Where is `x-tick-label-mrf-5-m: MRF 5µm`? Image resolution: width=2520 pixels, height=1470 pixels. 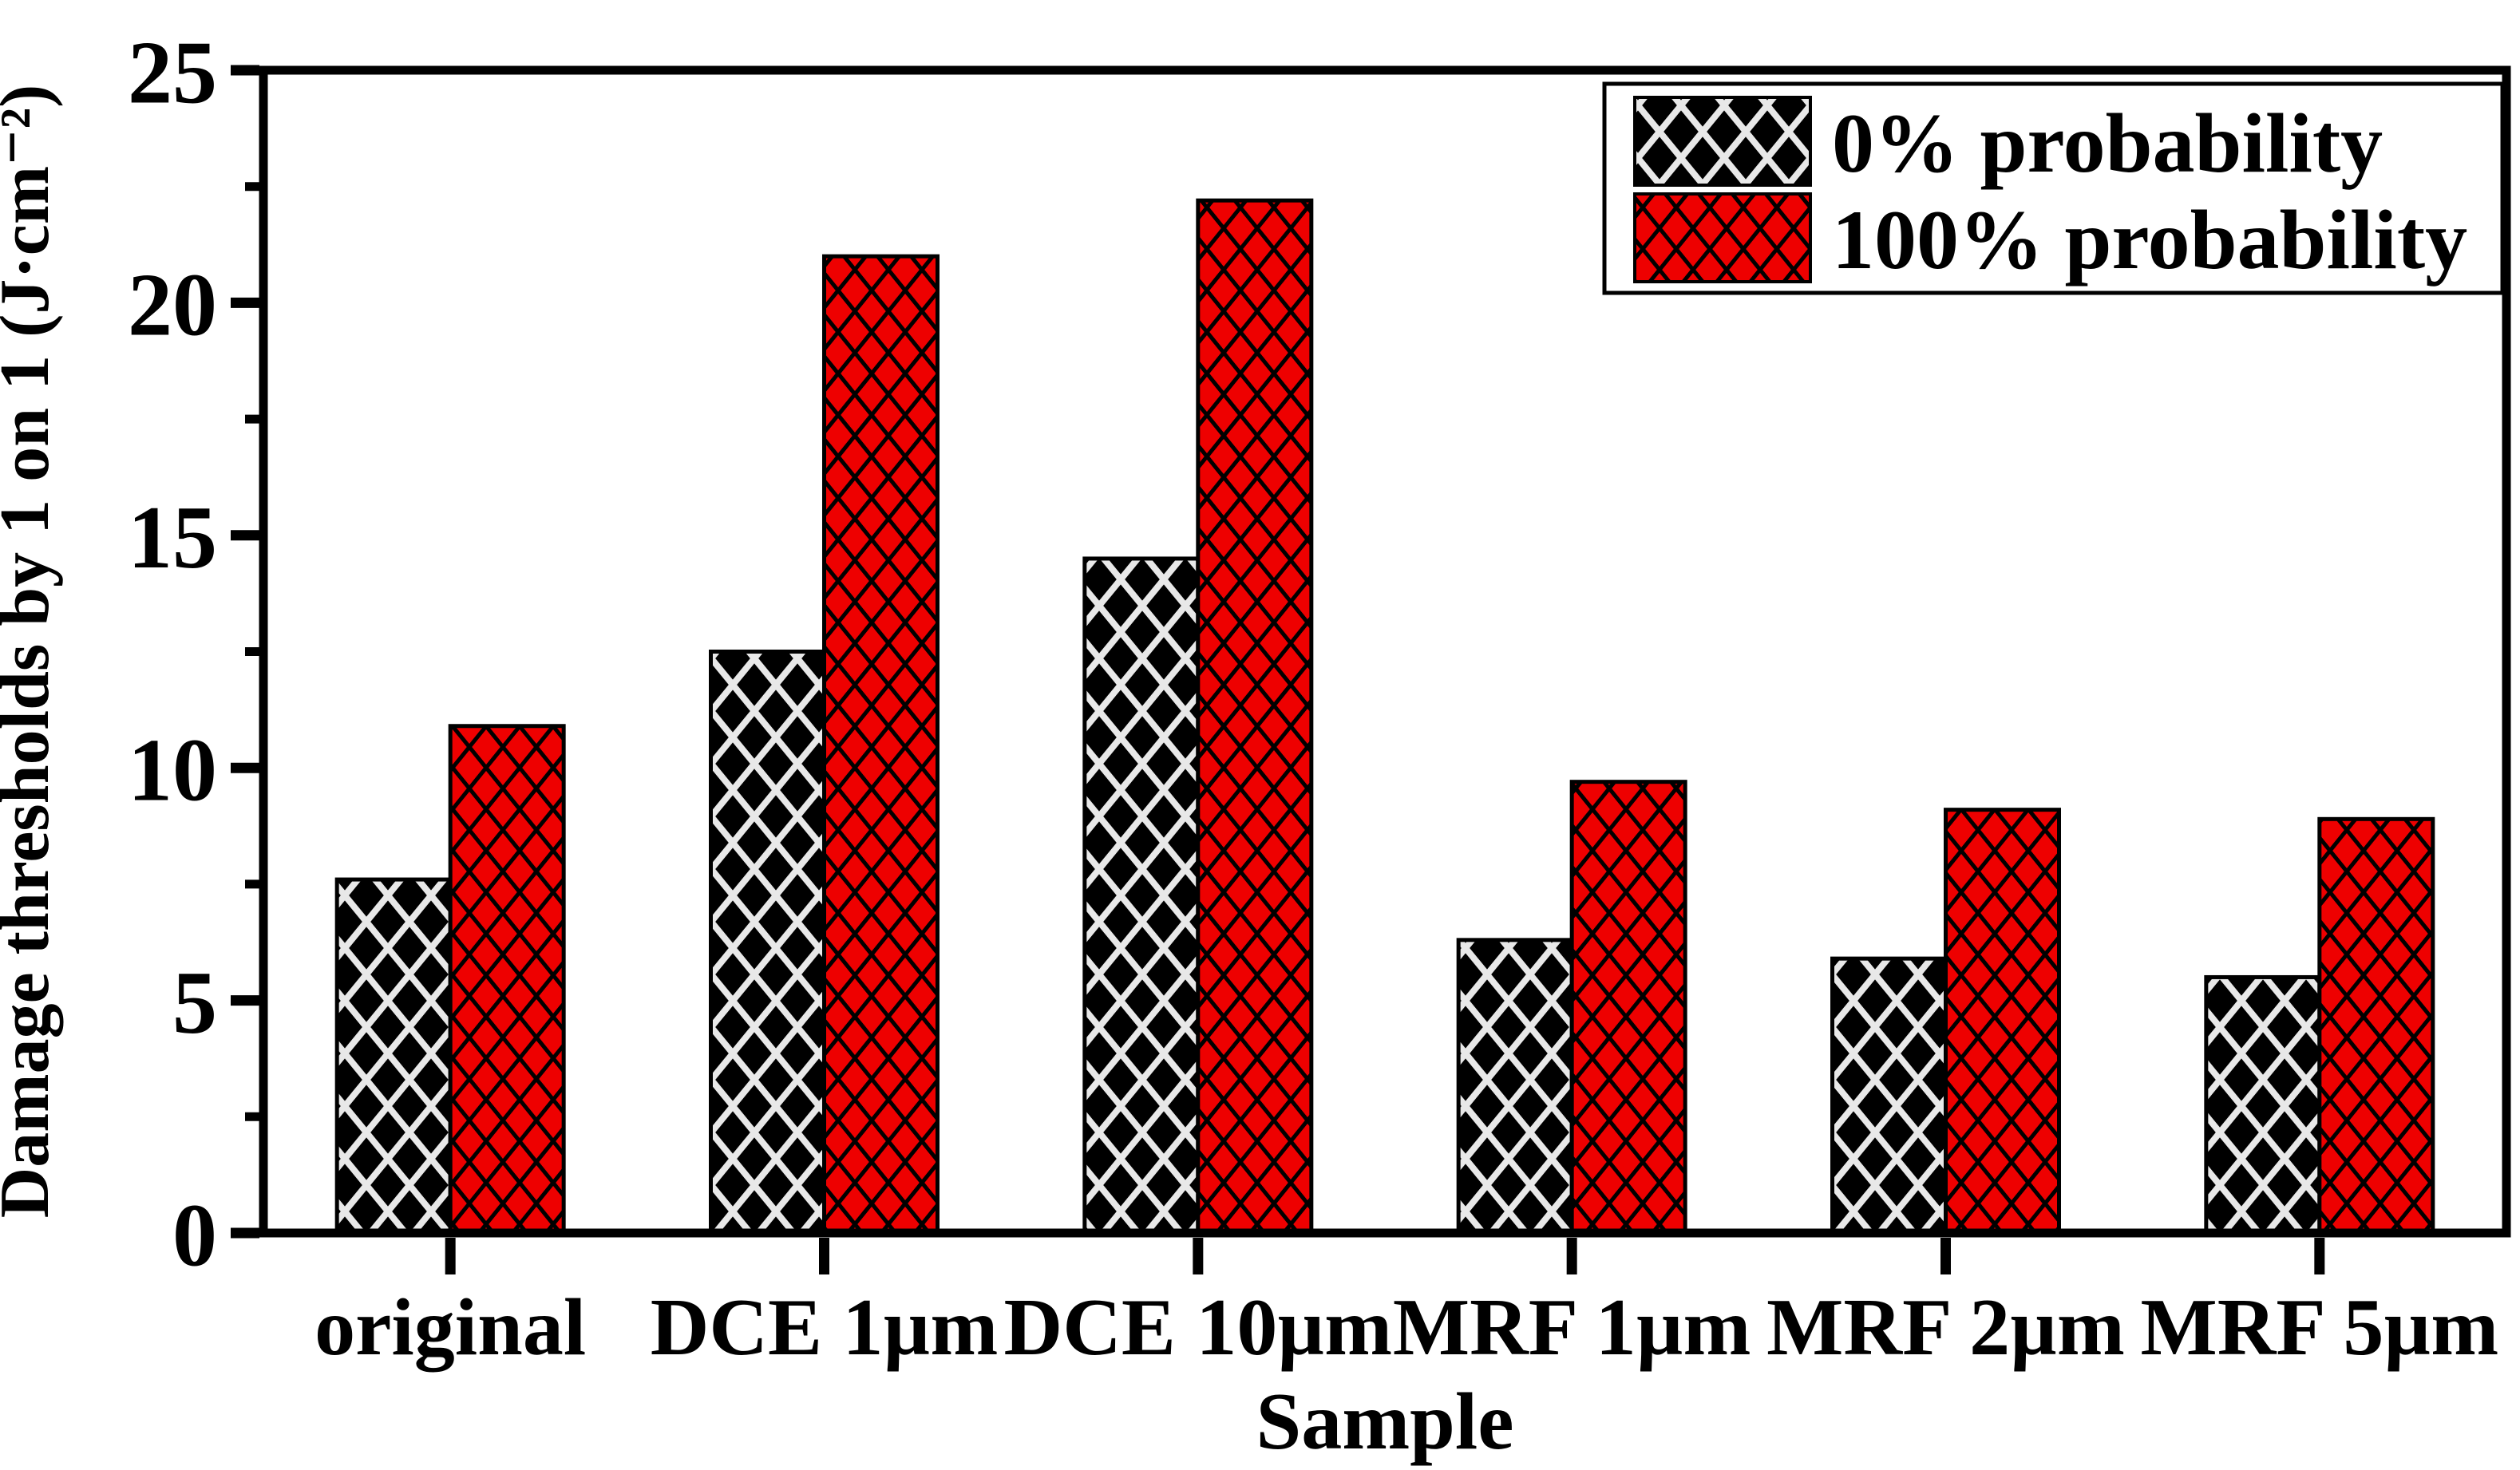
x-tick-label-mrf-5-m: MRF 5µm is located at coordinates (2319, 1327).